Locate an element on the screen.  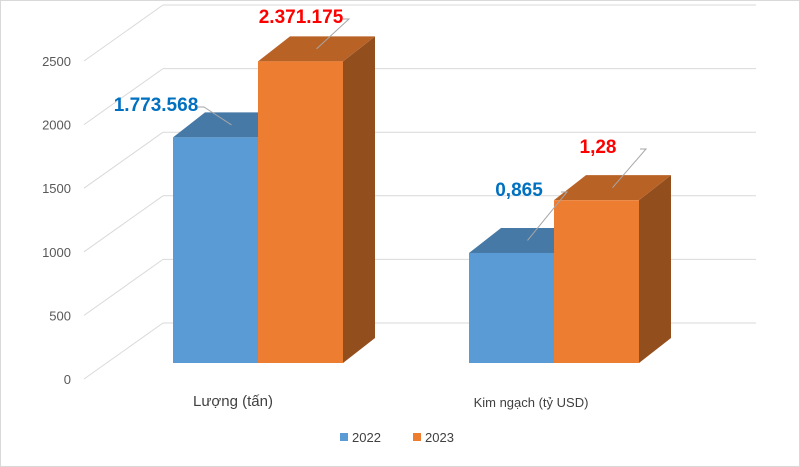
legend: 2022 2023 is located at coordinates (397, 437).